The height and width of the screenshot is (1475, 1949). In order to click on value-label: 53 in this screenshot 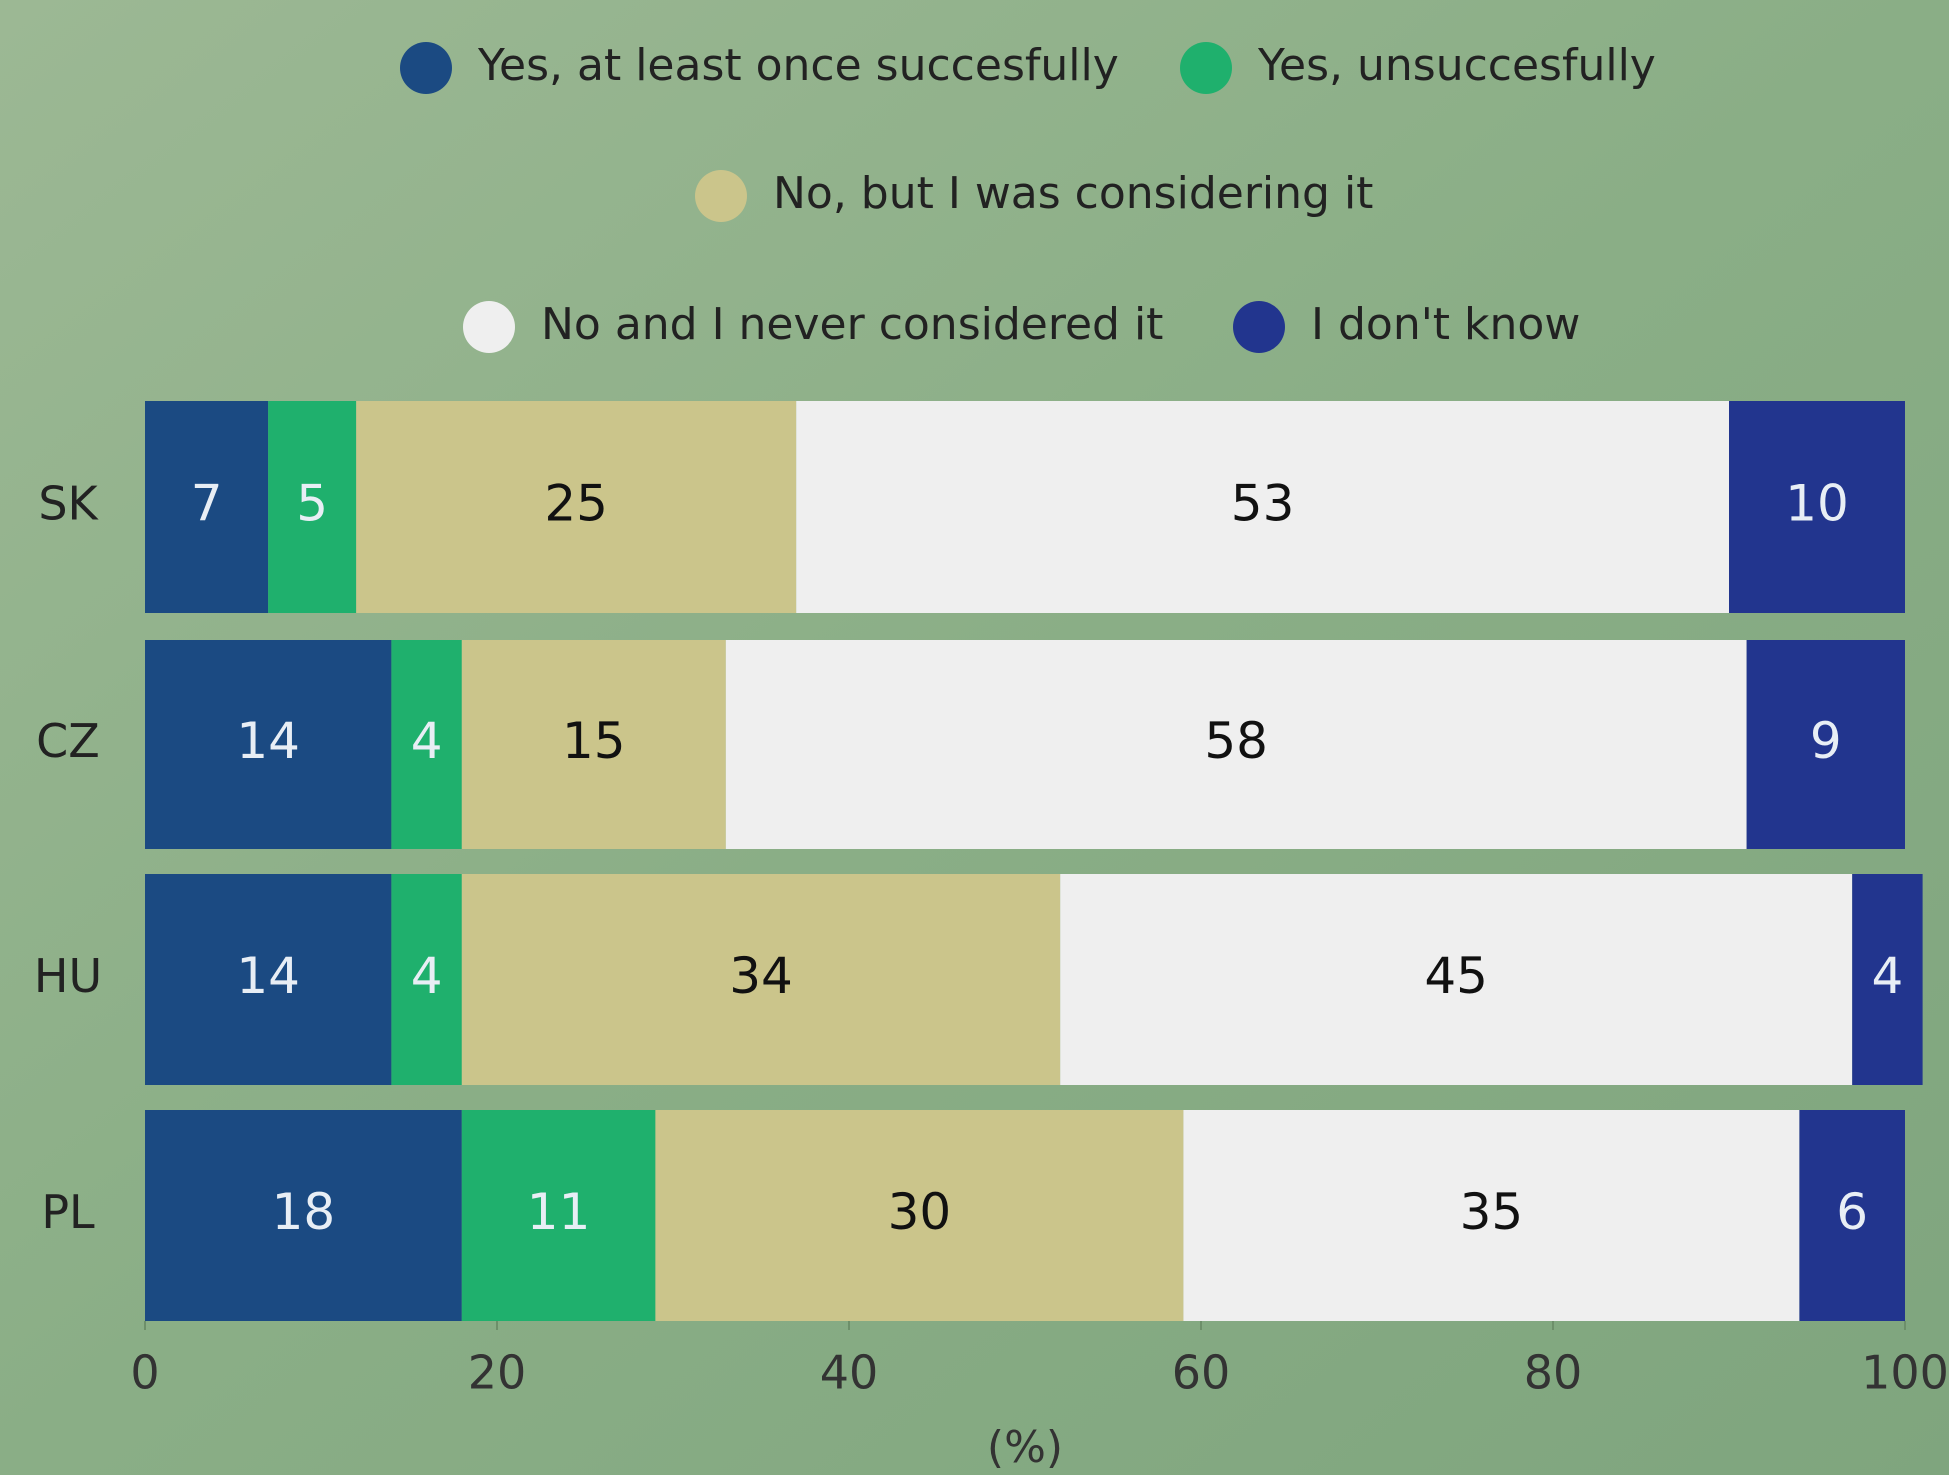, I will do `click(1263, 504)`.